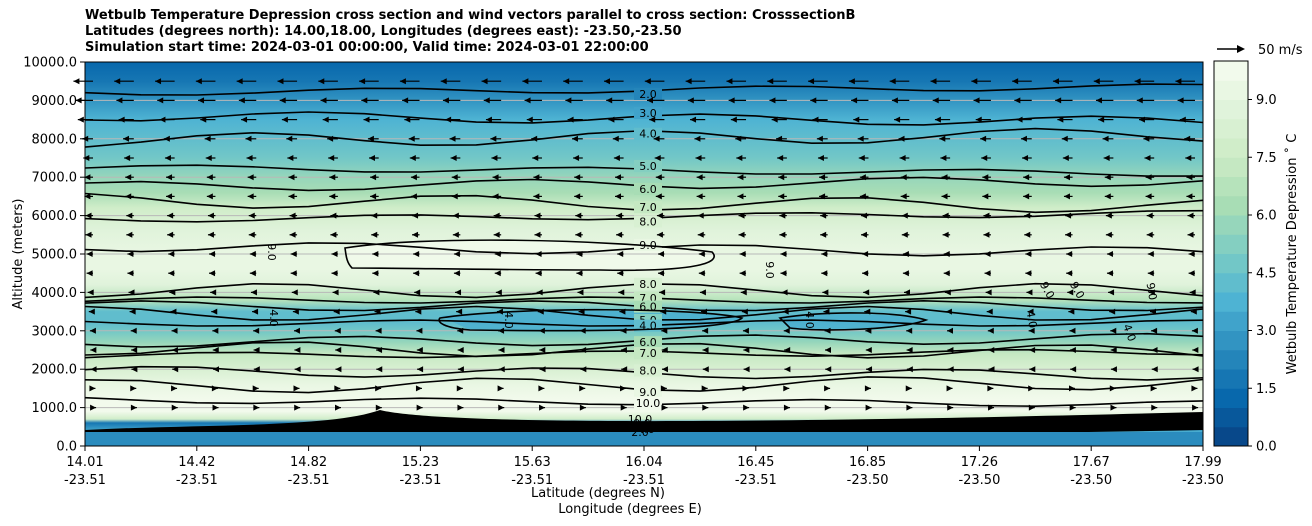  I want to click on contour-line, so click(853, 321).